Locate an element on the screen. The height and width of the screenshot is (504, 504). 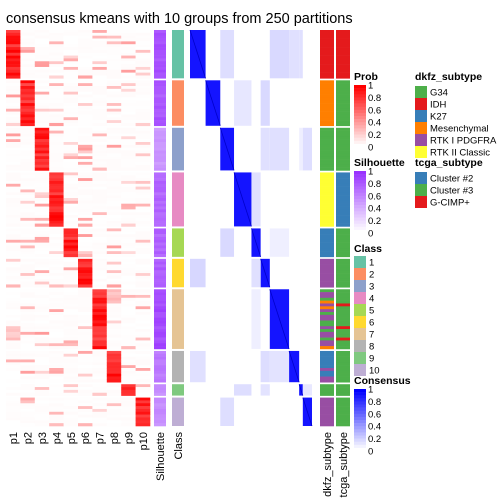
class-annotation is located at coordinates (178, 228).